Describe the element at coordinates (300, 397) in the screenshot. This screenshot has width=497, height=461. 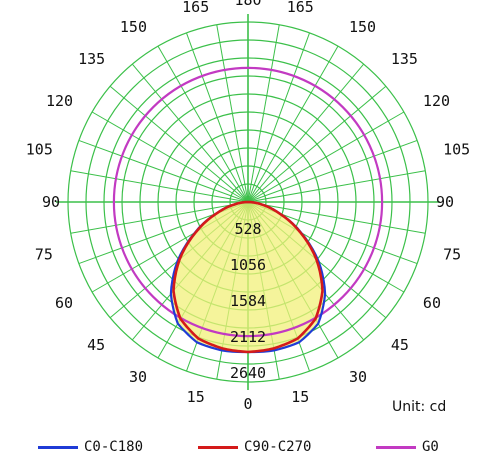
I see `angle-label-right-15: 15` at that location.